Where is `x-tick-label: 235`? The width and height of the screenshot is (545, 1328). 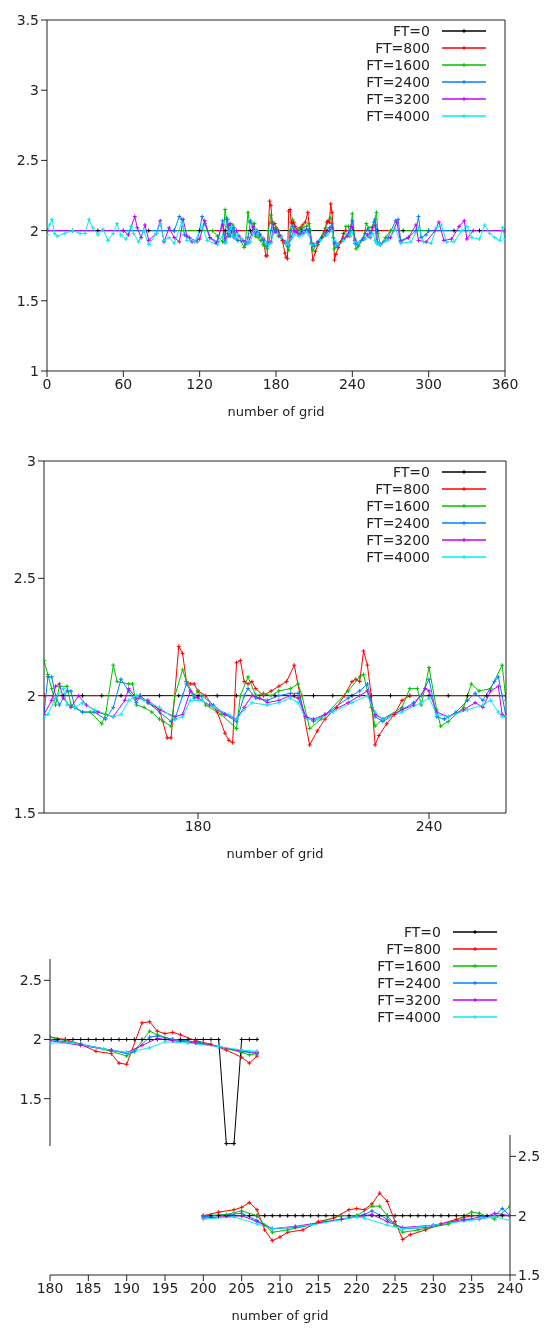 x-tick-label: 235 is located at coordinates (472, 1287).